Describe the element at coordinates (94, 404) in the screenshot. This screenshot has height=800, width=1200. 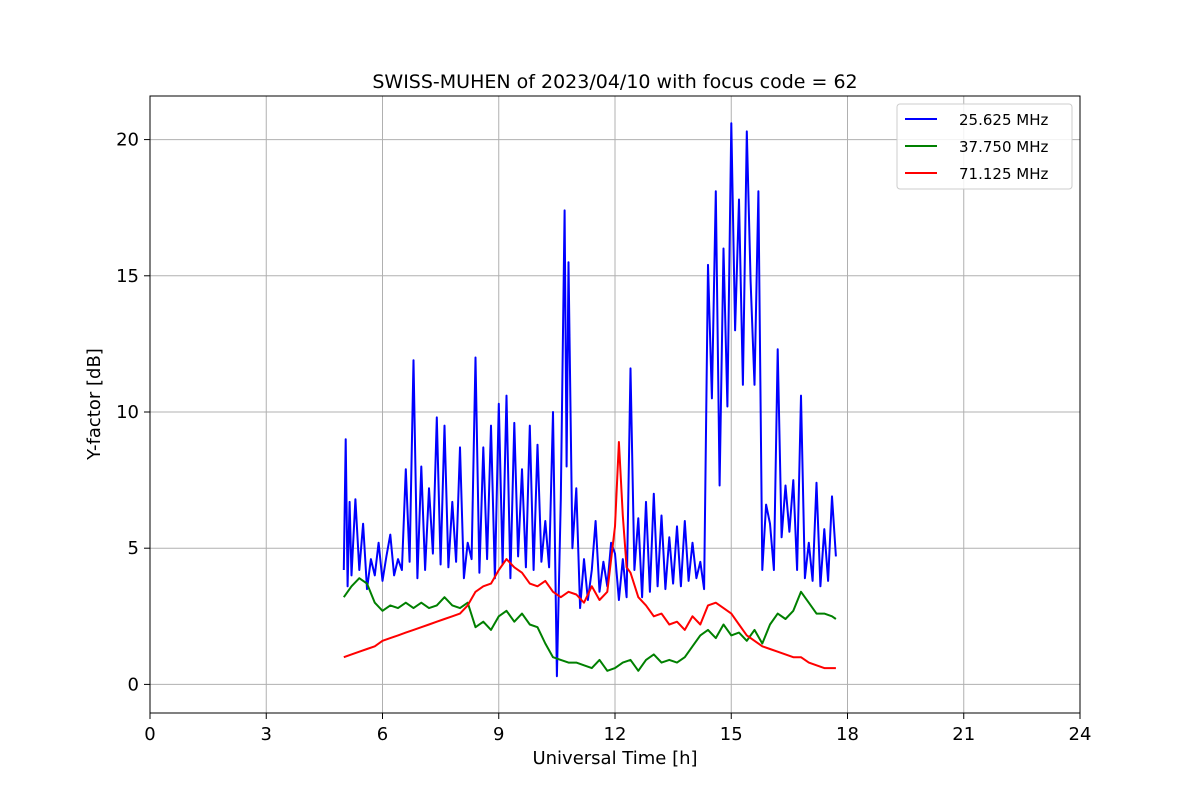
I see `y-axis-label: Y-factor [dB]` at that location.